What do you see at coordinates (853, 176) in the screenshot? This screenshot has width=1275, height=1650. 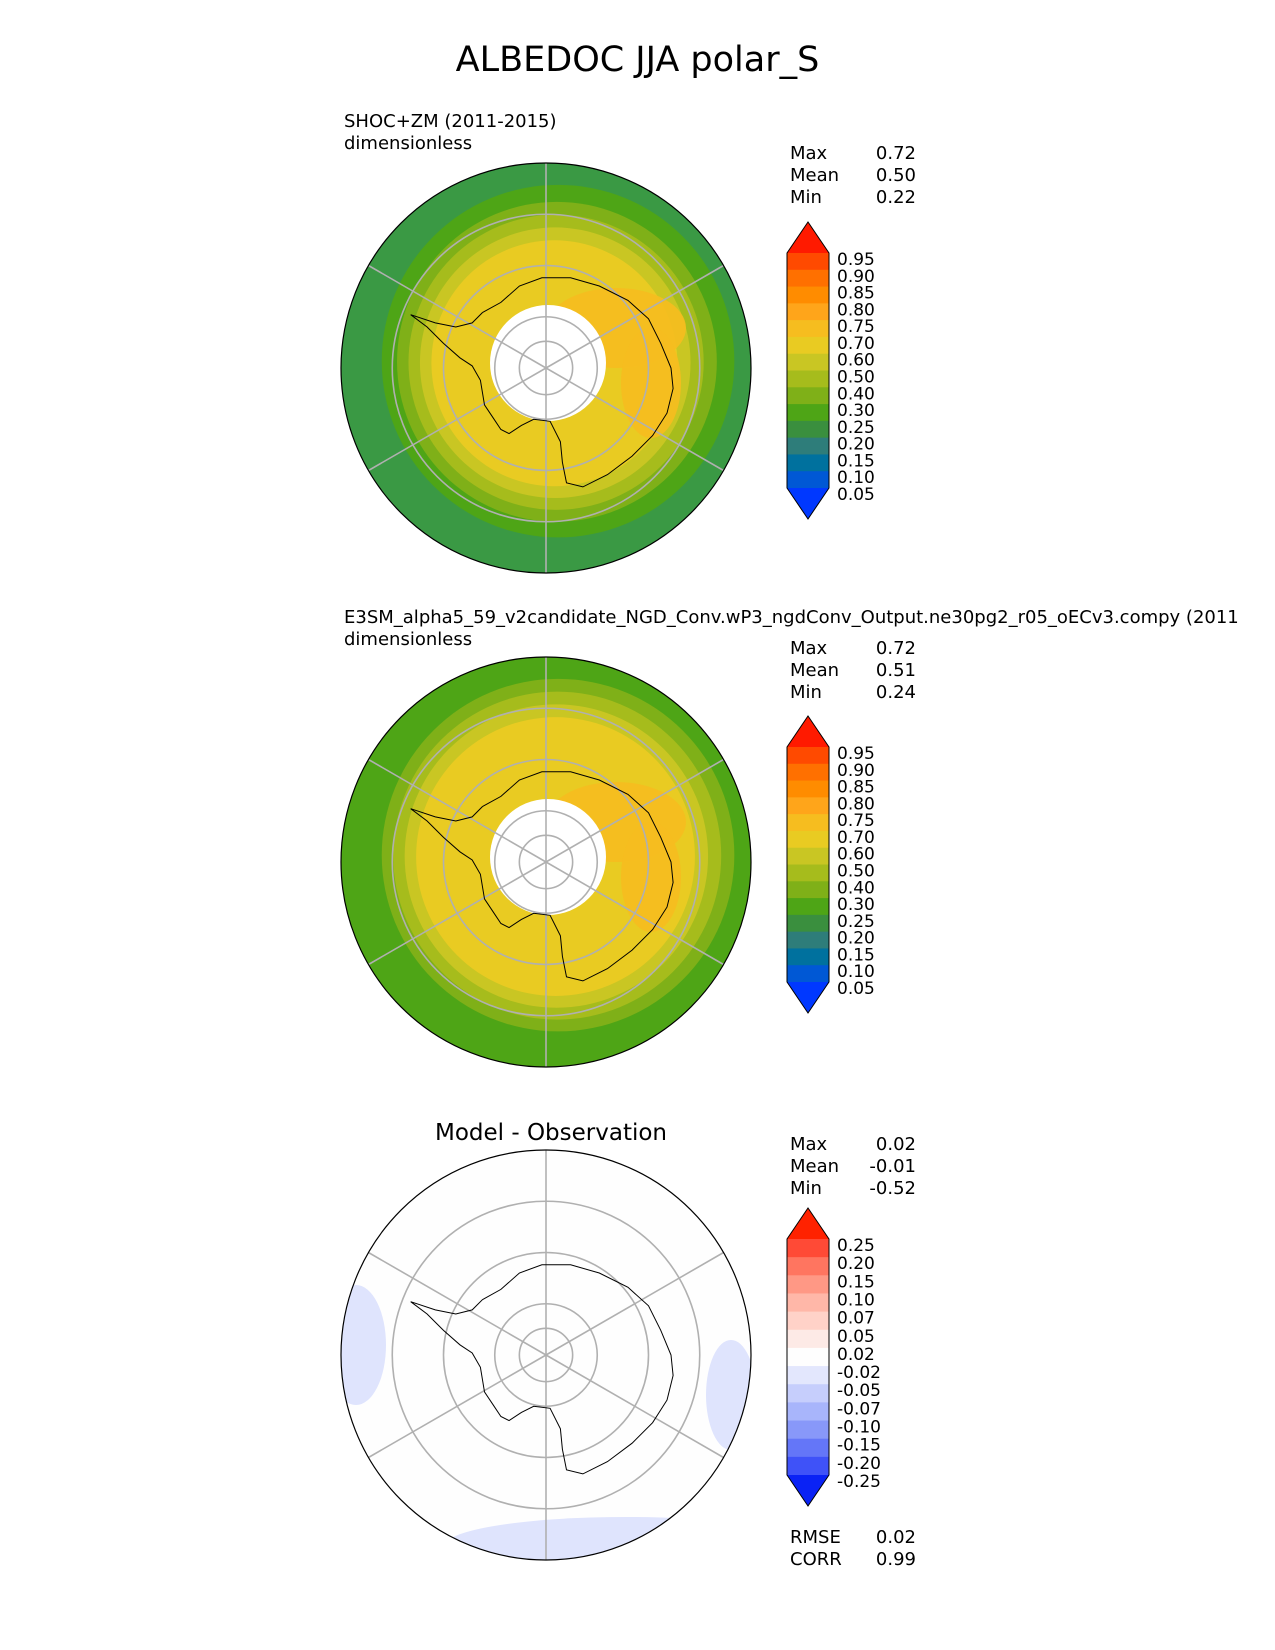 I see `panel-1-stats: Max 0.72 Mean 0.50 Min 0.22` at bounding box center [853, 176].